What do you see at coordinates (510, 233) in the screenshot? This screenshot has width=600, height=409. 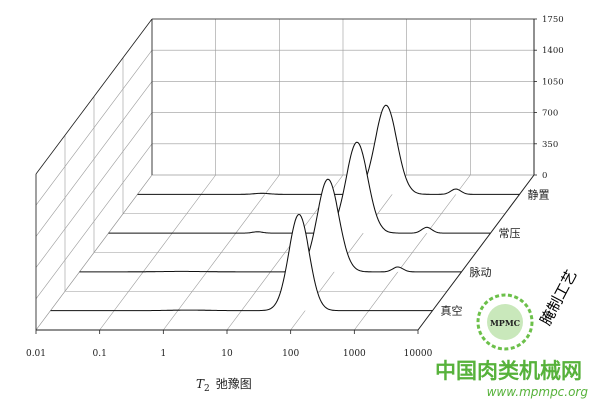 I see `series-label: 常压` at bounding box center [510, 233].